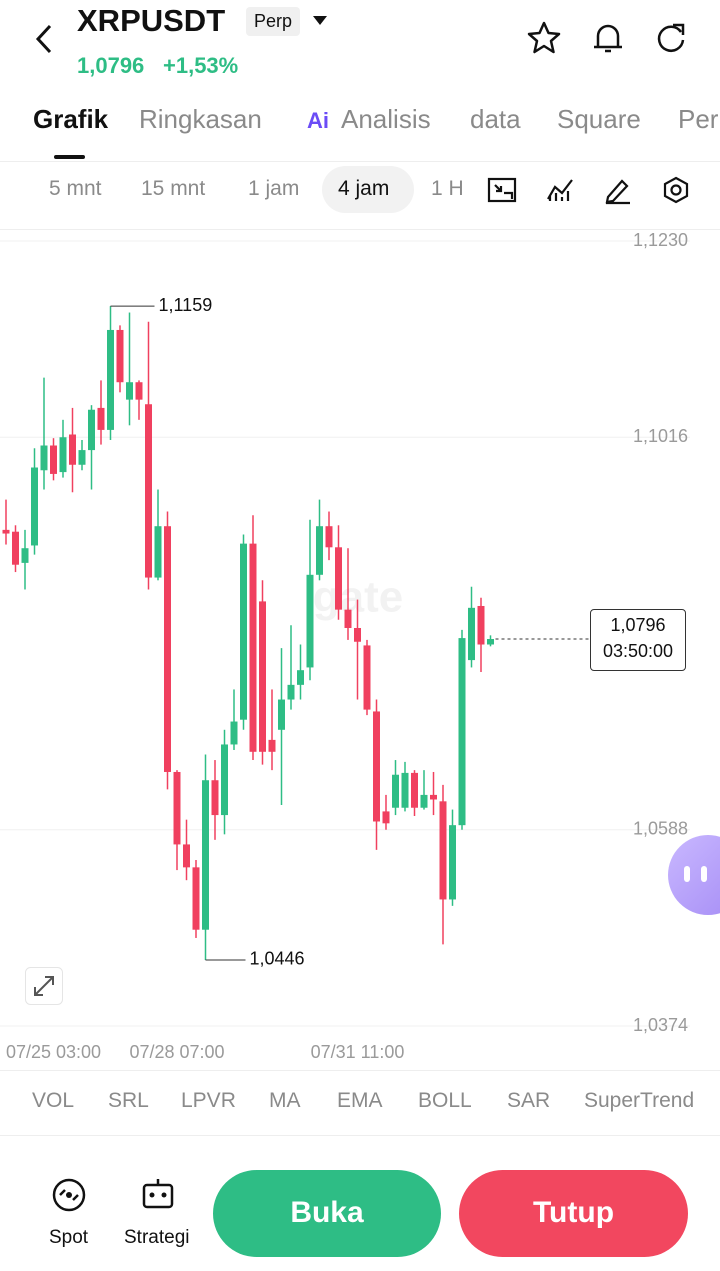 This screenshot has width=720, height=1271. I want to click on star-icon, so click(544, 38).